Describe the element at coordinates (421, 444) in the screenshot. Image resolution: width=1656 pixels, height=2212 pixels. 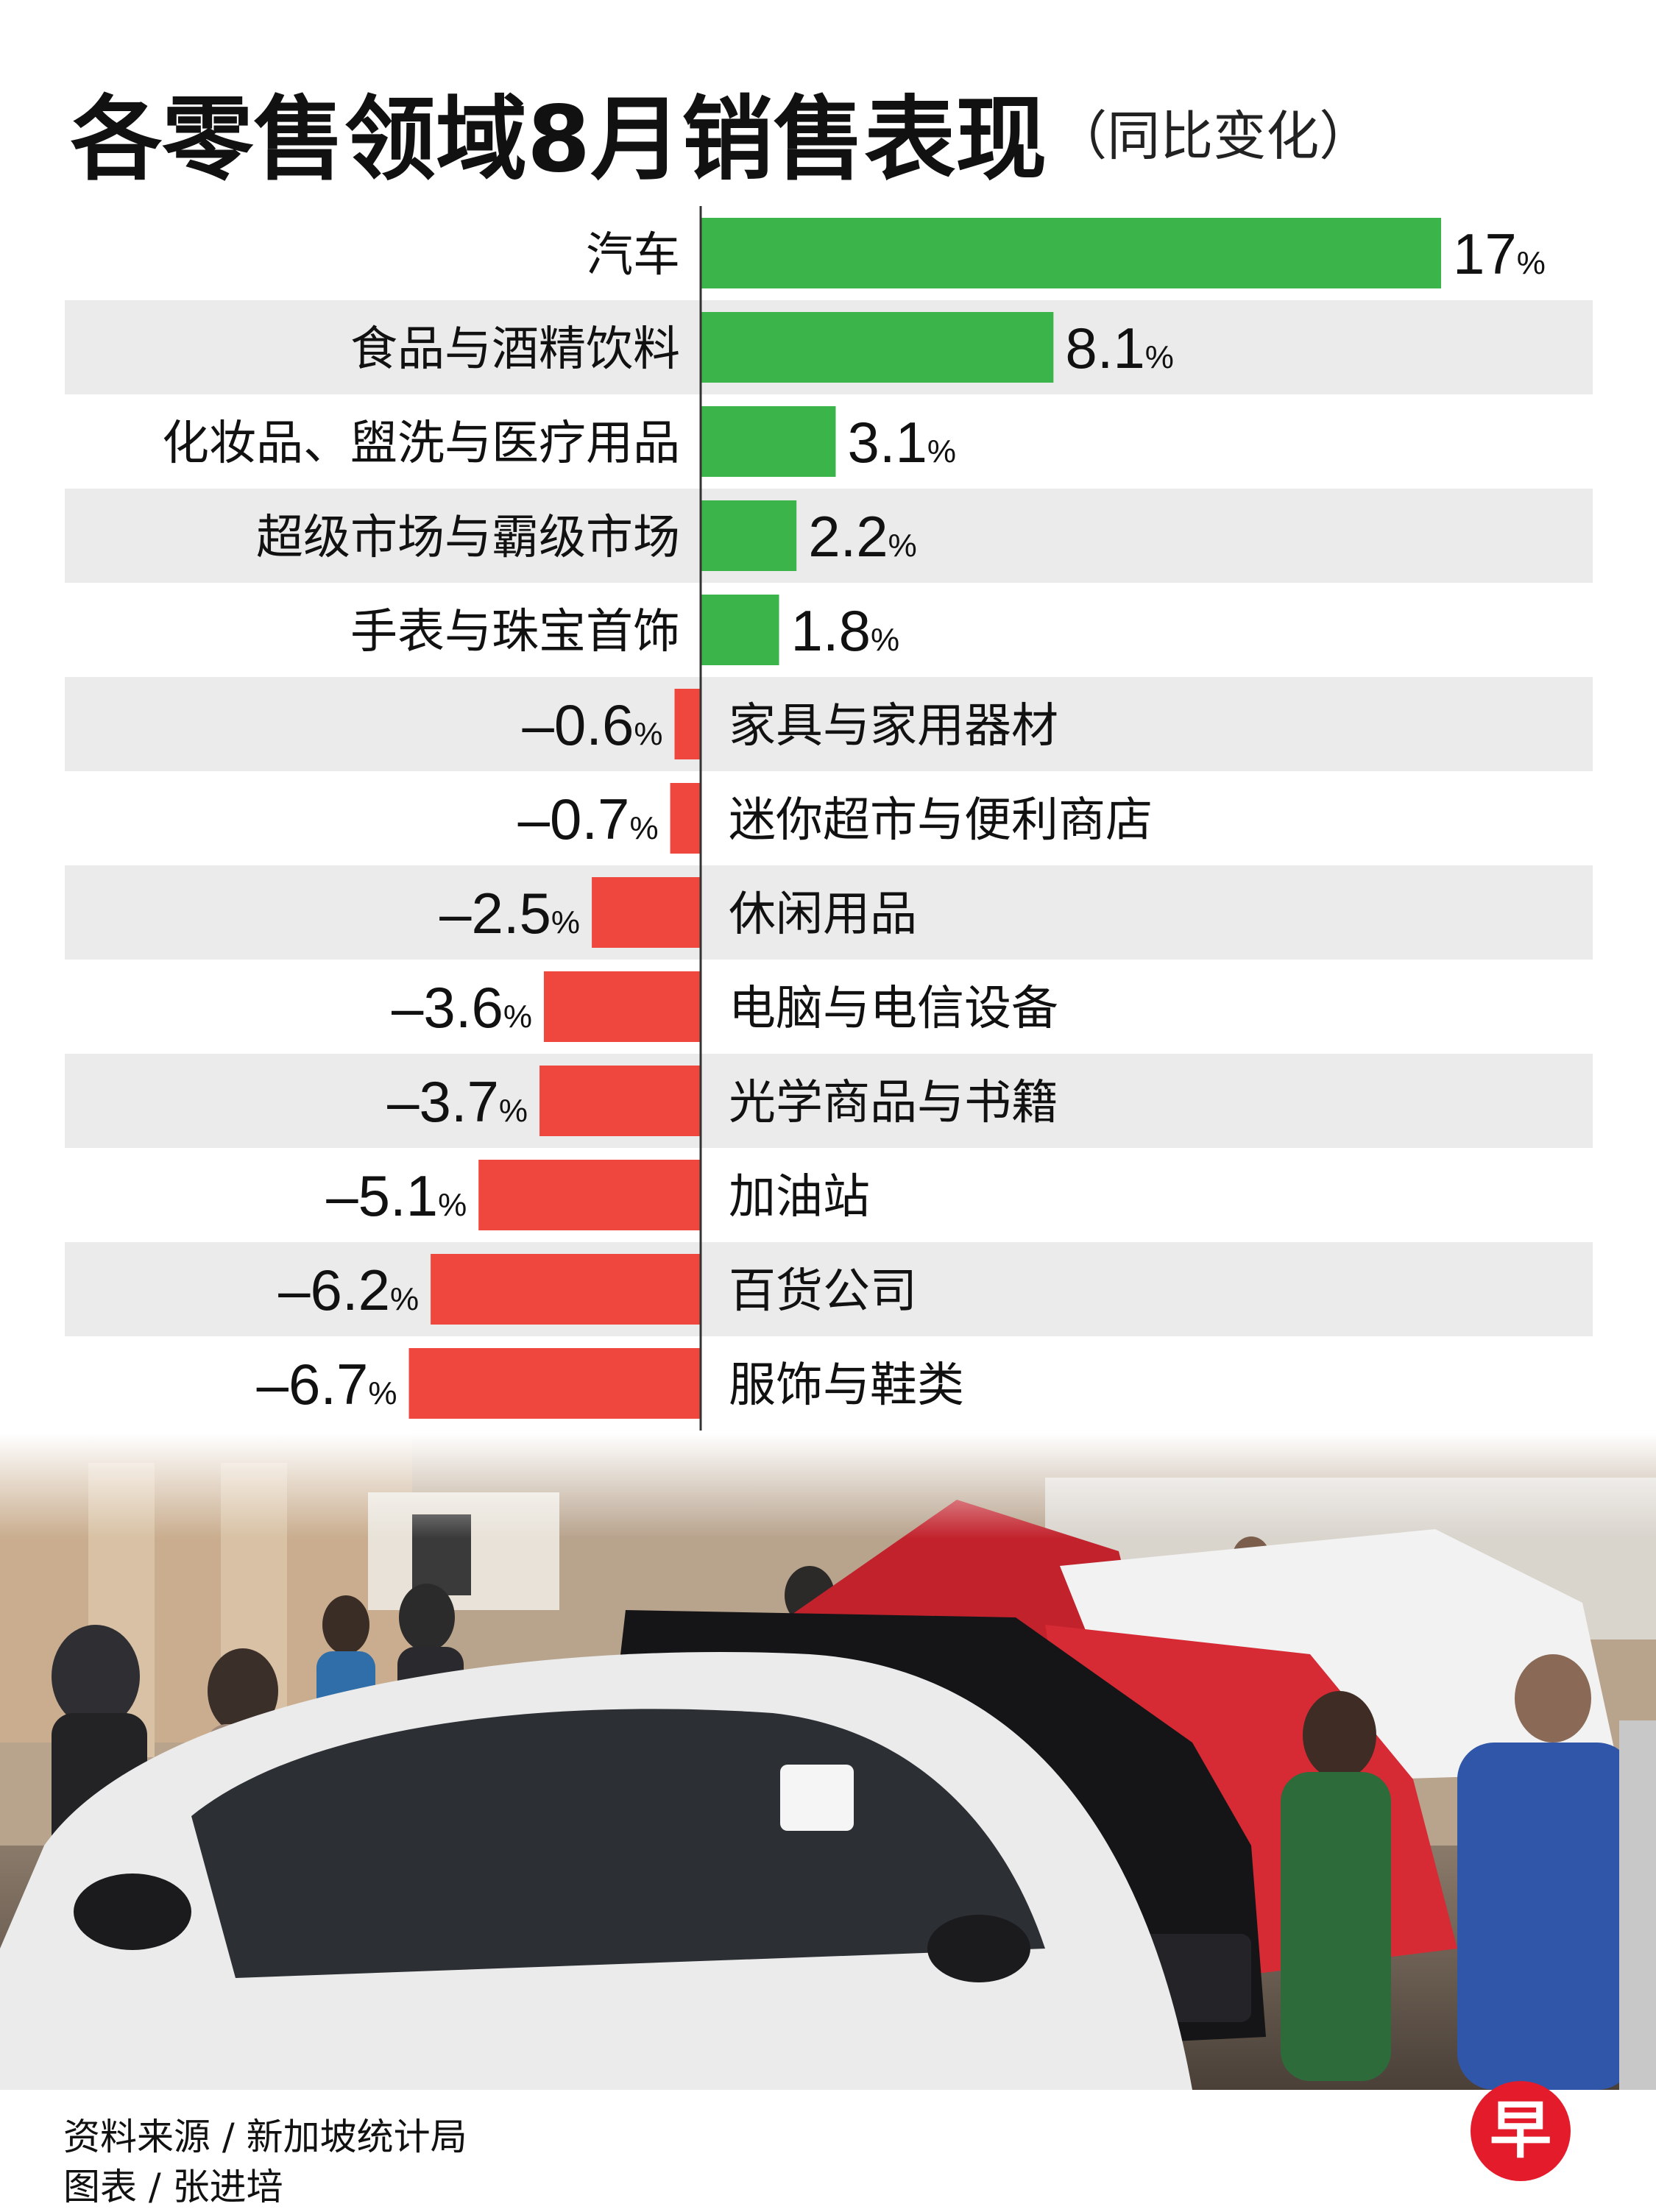
I see `category-label: 化妆品、盥洗与医疗用品` at that location.